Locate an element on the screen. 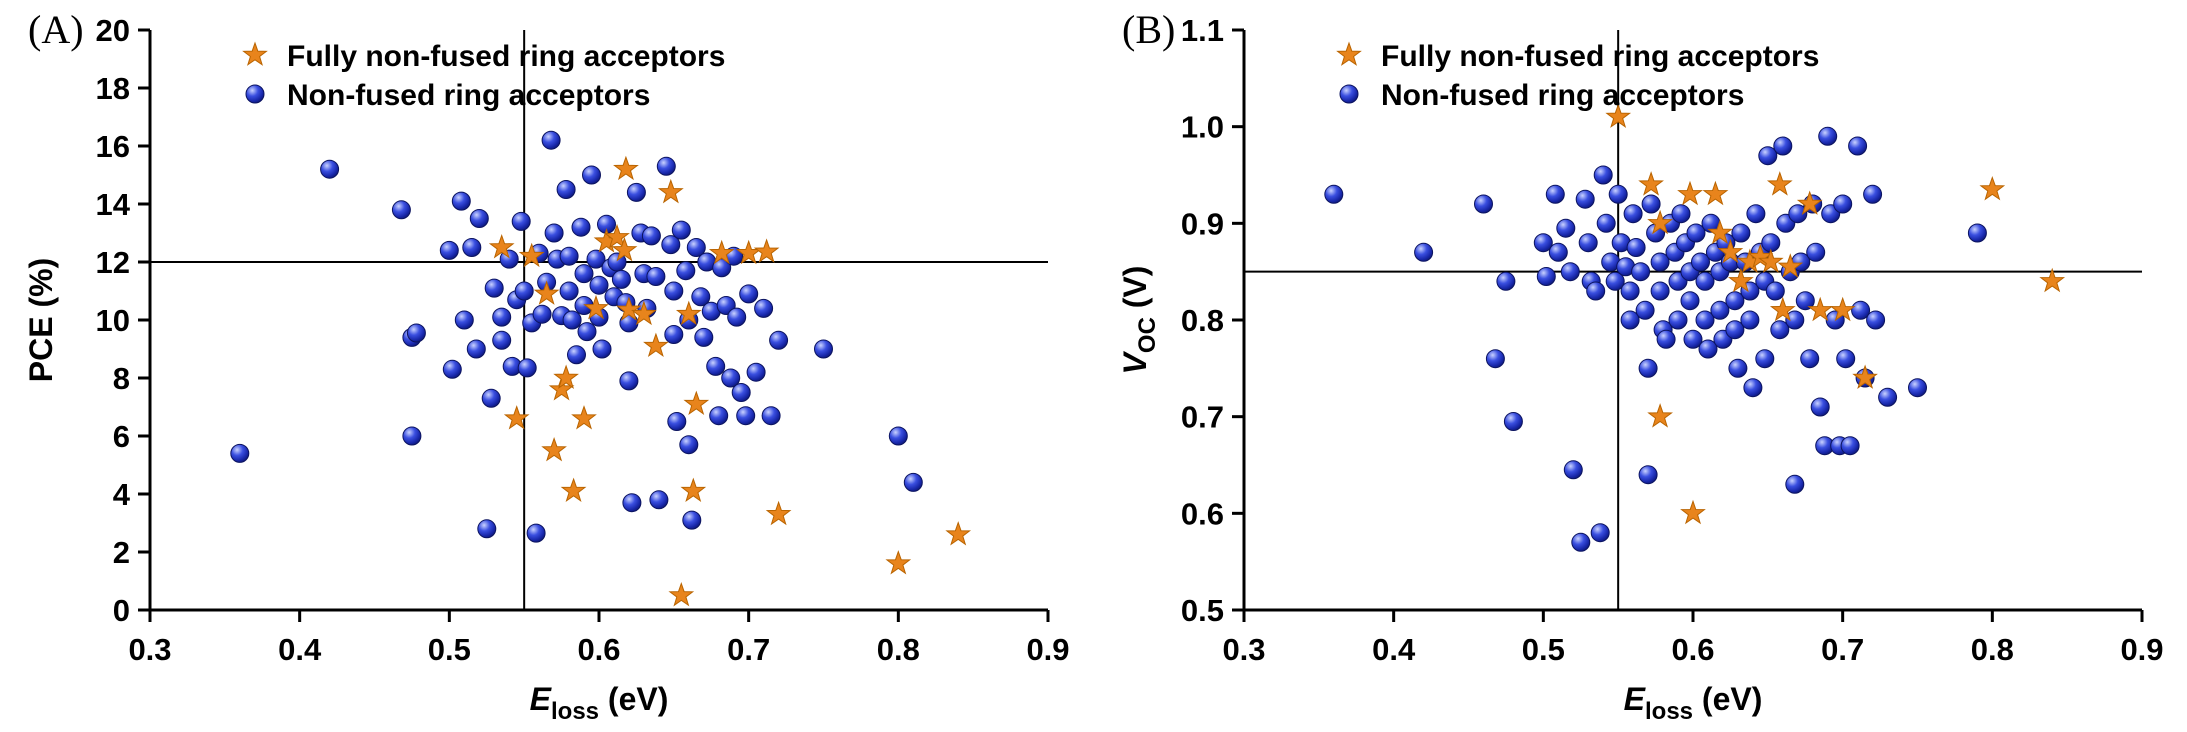 The image size is (2187, 732). x-tick-label: 0.7 is located at coordinates (1842, 649).